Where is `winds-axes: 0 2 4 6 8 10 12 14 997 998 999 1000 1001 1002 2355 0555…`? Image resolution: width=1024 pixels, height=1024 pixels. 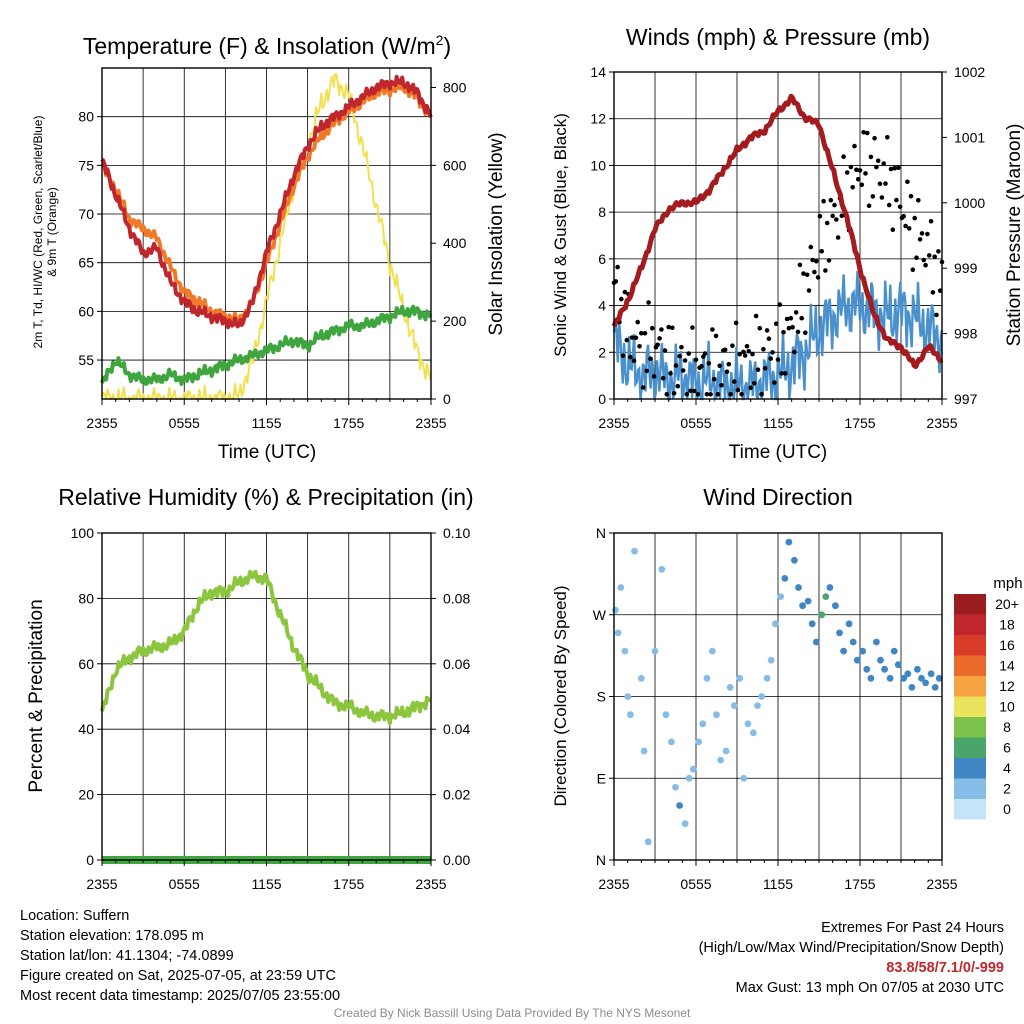
winds-axes: 0 2 4 6 8 10 12 14 997 998 999 1000 1001 1002 2355 0555… is located at coordinates (787, 247).